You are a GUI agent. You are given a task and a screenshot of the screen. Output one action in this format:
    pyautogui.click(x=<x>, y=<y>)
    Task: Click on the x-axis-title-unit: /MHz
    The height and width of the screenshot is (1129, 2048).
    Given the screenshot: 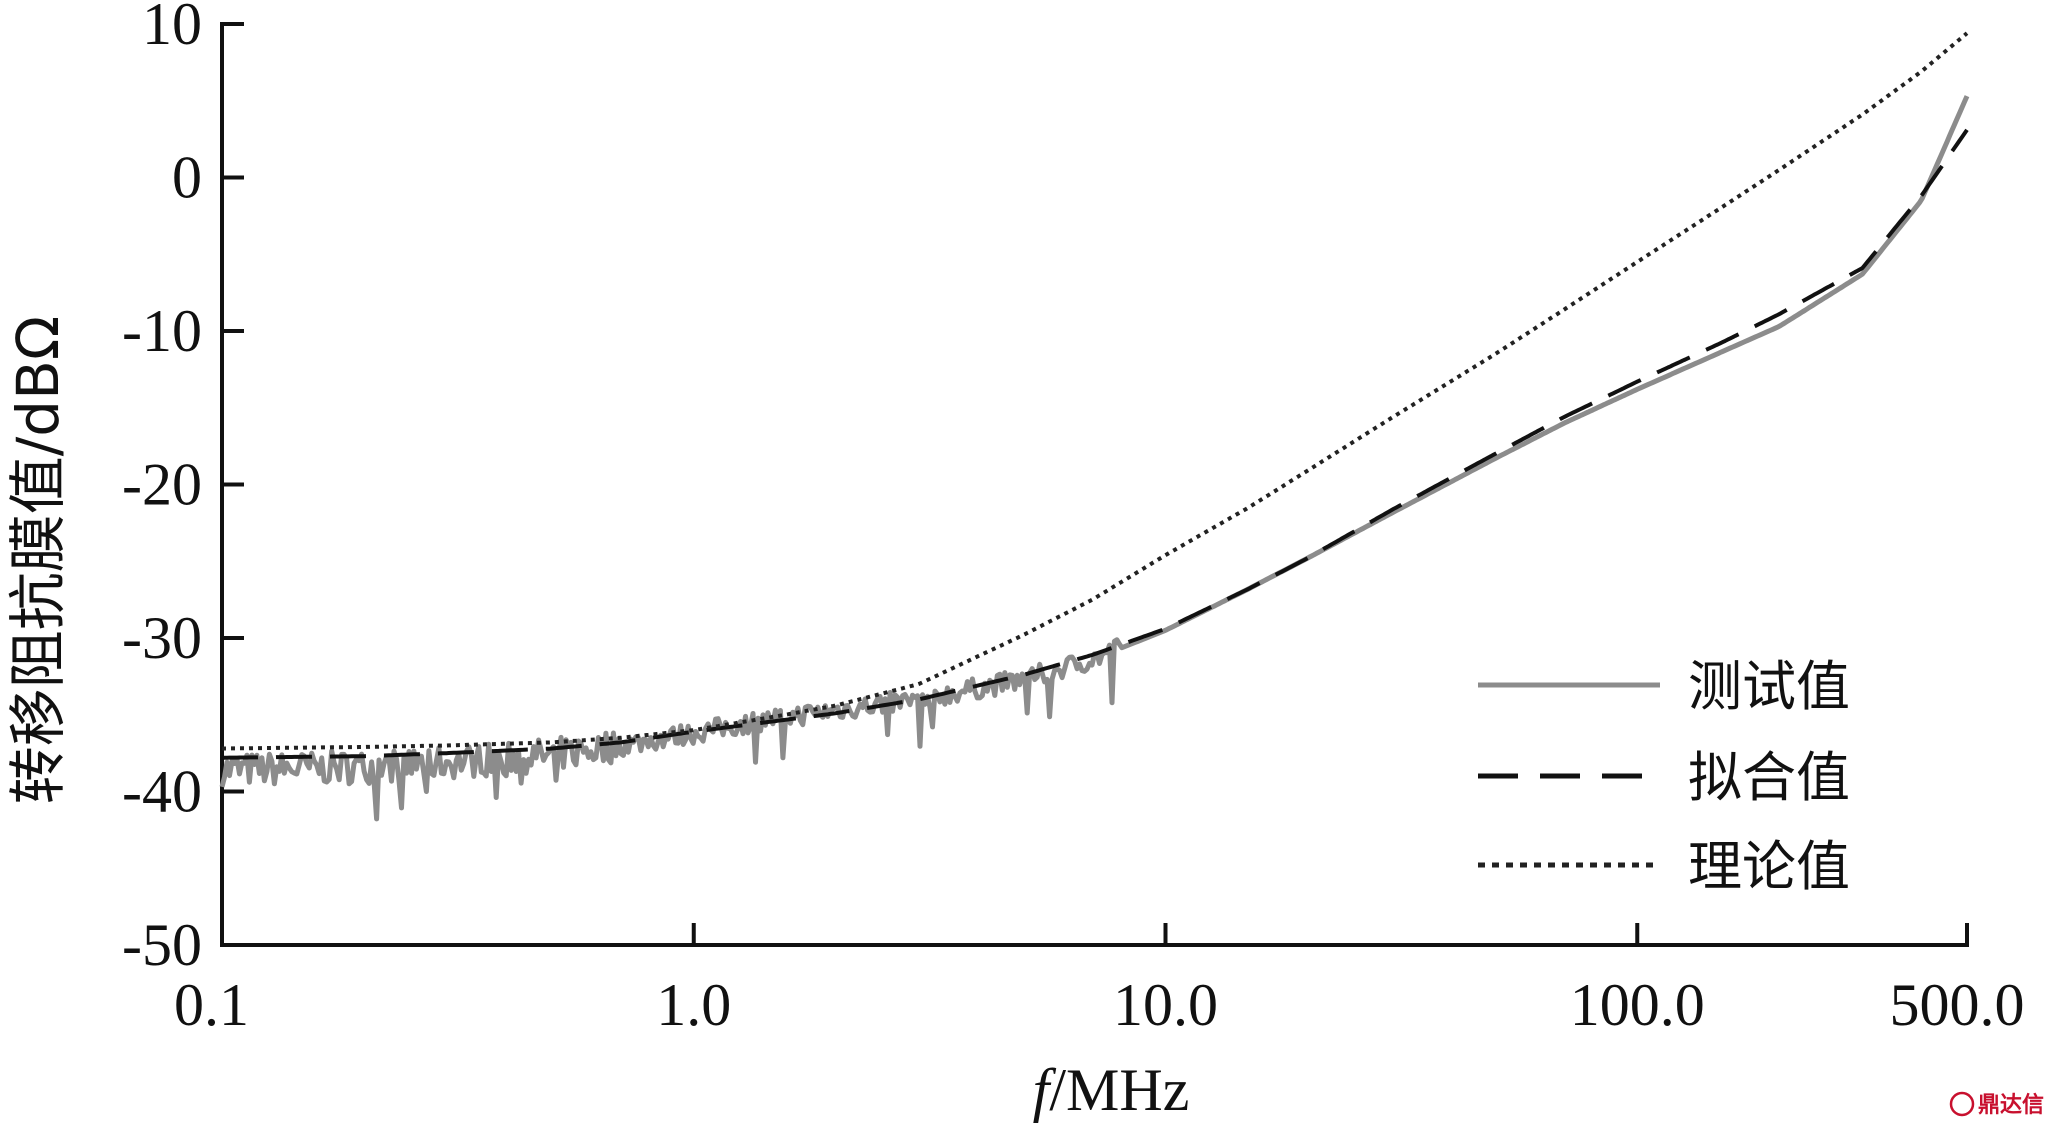 What is the action you would take?
    pyautogui.click(x=1119, y=1090)
    